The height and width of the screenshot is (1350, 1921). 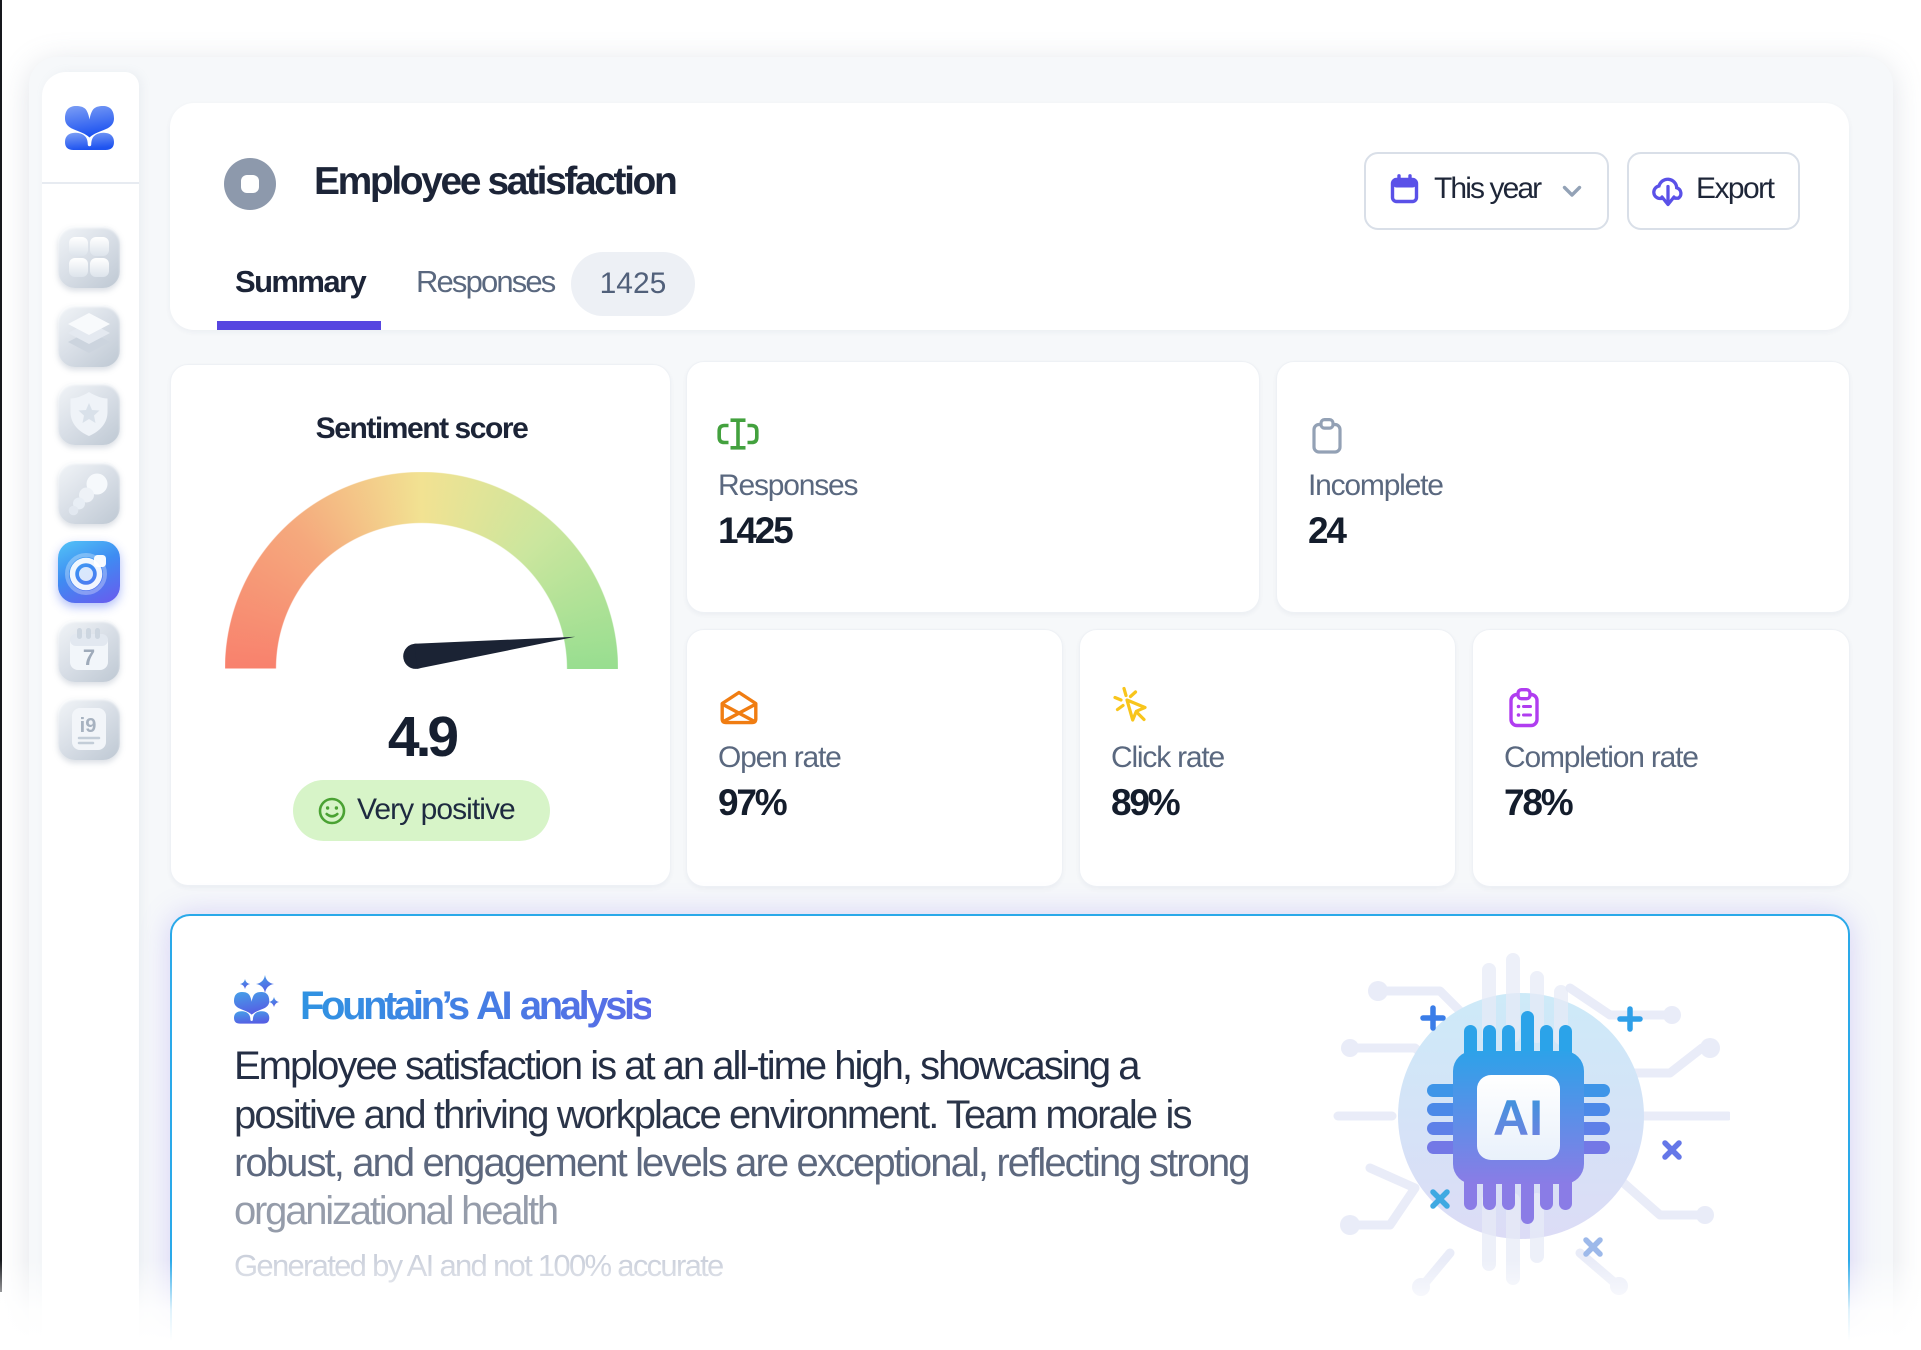 I want to click on svg-text: 7, so click(x=89, y=657).